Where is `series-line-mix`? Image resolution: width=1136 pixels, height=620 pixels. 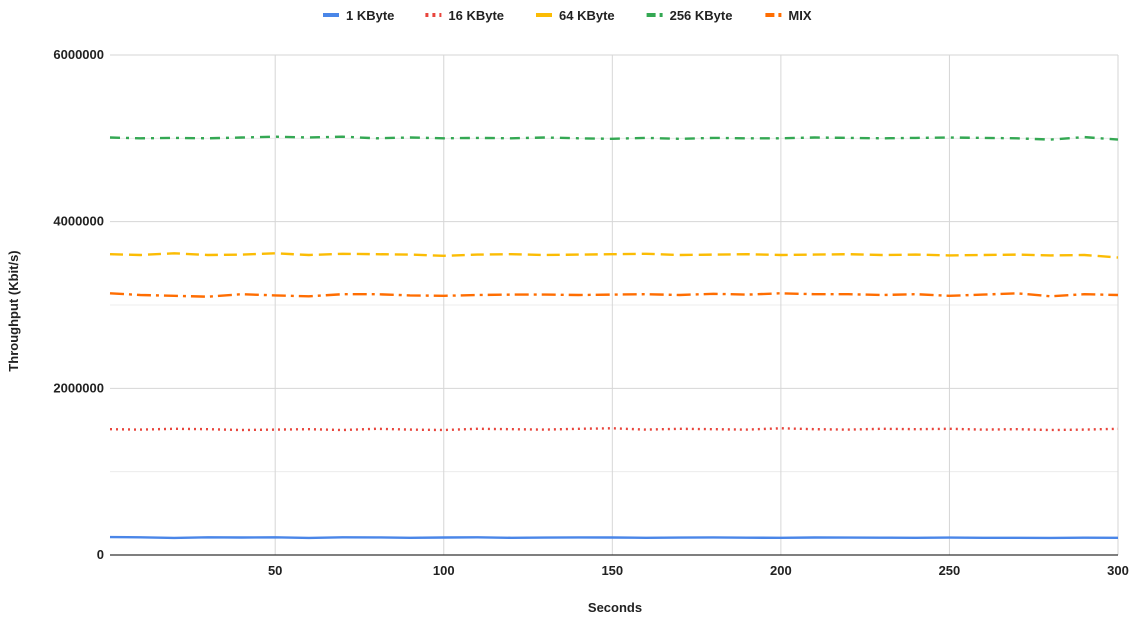
series-line-mix is located at coordinates (614, 295).